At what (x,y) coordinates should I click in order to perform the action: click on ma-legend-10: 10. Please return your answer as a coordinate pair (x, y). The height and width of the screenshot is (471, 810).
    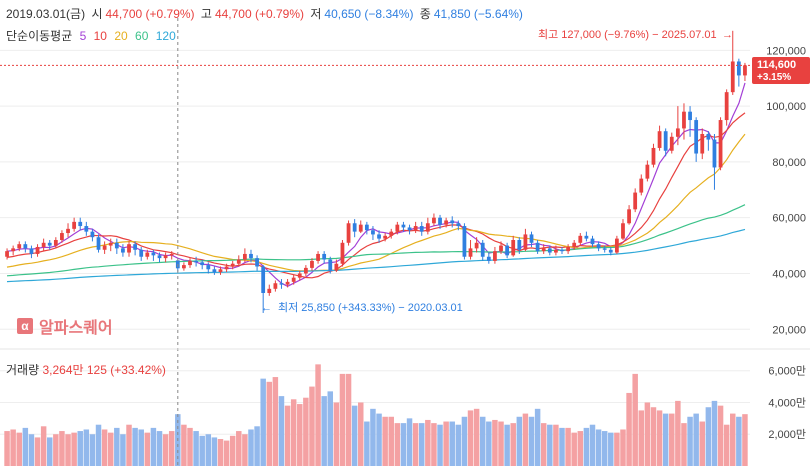
    Looking at the image, I should click on (100, 36).